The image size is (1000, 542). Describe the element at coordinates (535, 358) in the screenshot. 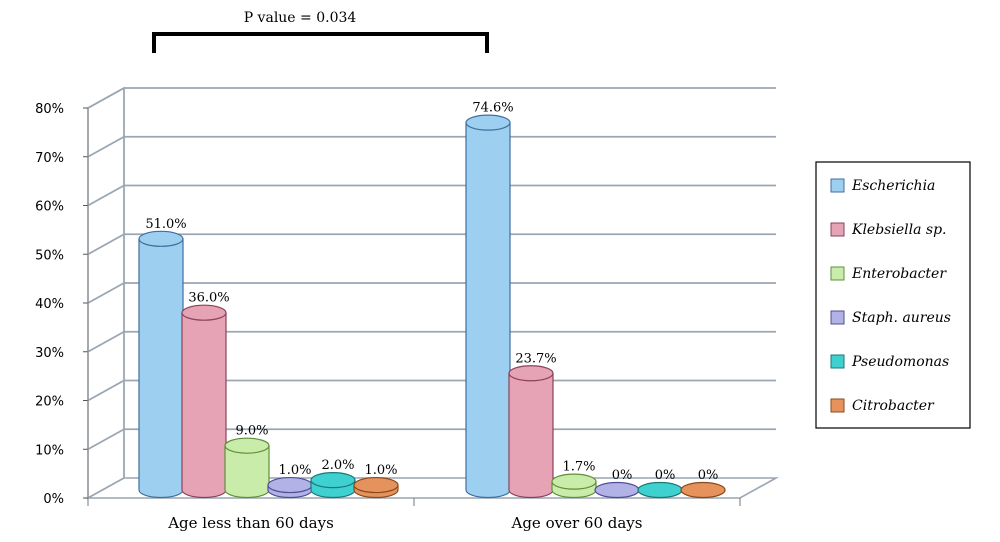

I see `data-label: 23.7%` at that location.